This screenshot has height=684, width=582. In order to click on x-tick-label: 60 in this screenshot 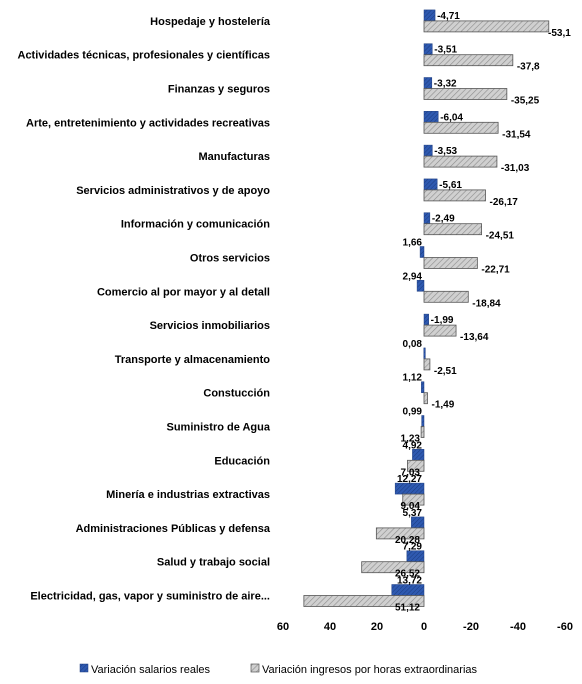, I will do `click(283, 627)`.